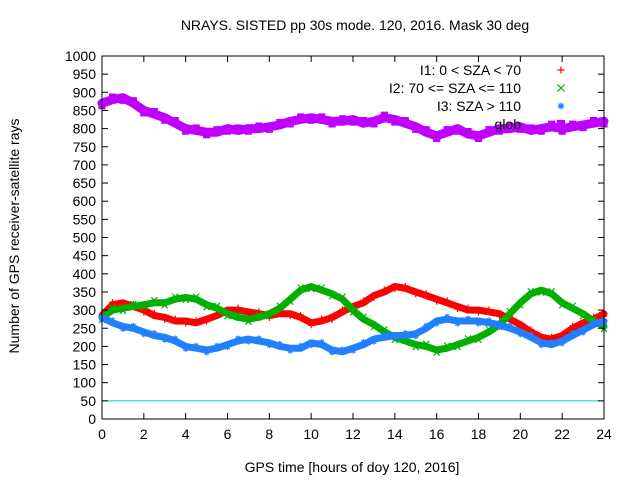  What do you see at coordinates (85, 183) in the screenshot?
I see `y-tick-label: 650` at bounding box center [85, 183].